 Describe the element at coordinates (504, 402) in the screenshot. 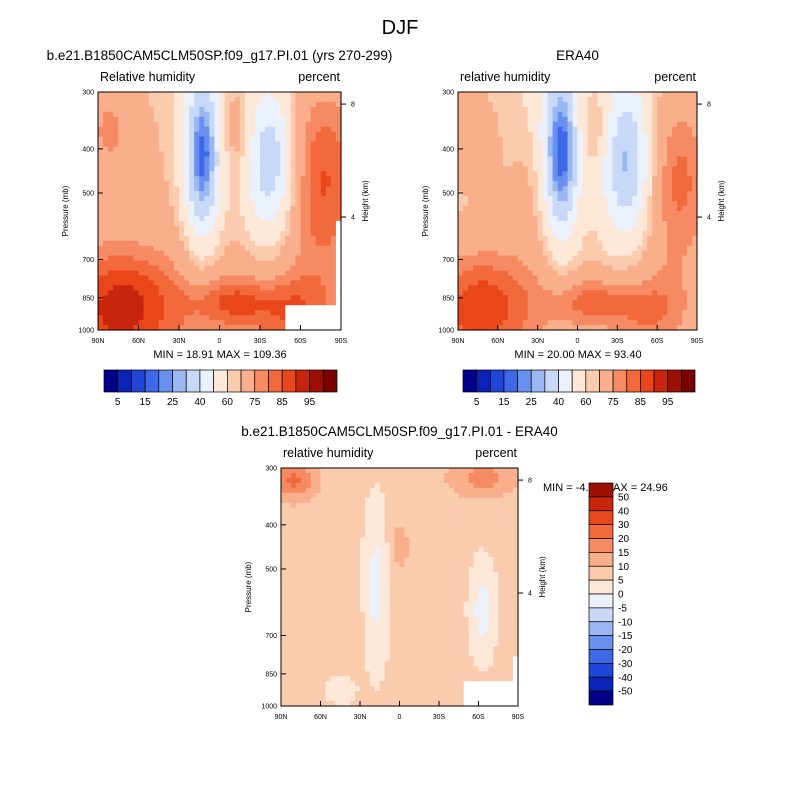

I see `colorbar-label: 15` at that location.